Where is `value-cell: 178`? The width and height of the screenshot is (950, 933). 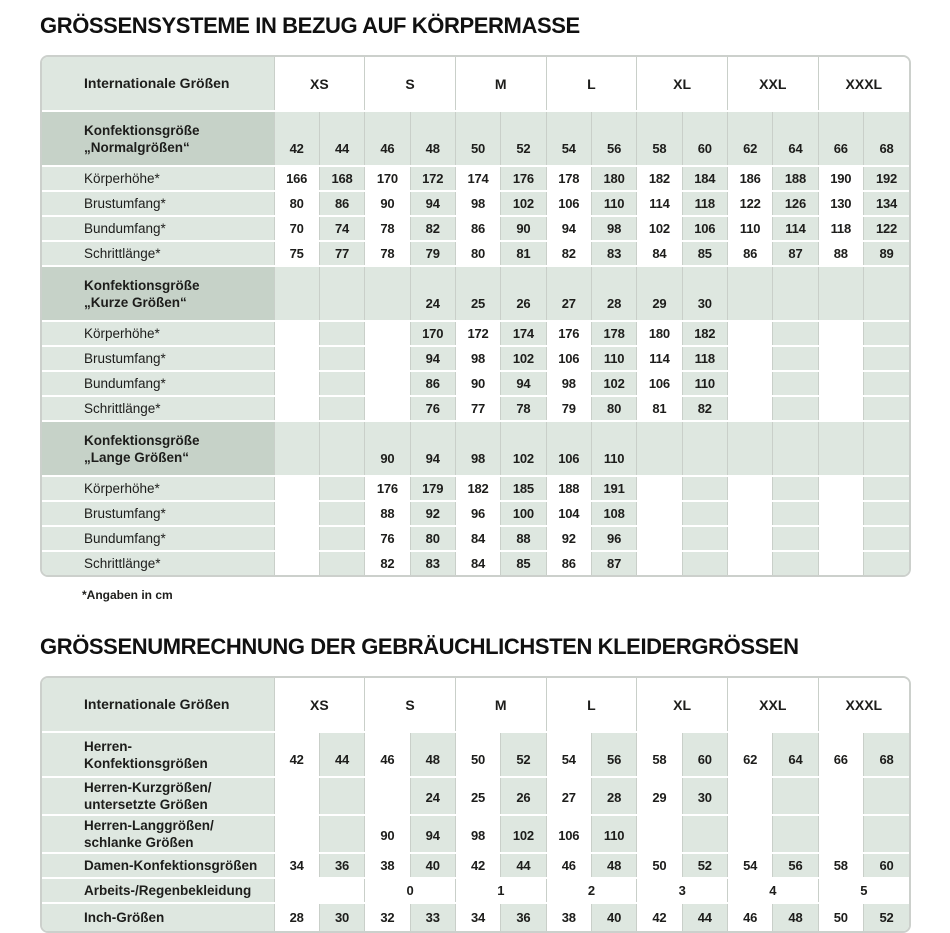
value-cell: 178 is located at coordinates (569, 179).